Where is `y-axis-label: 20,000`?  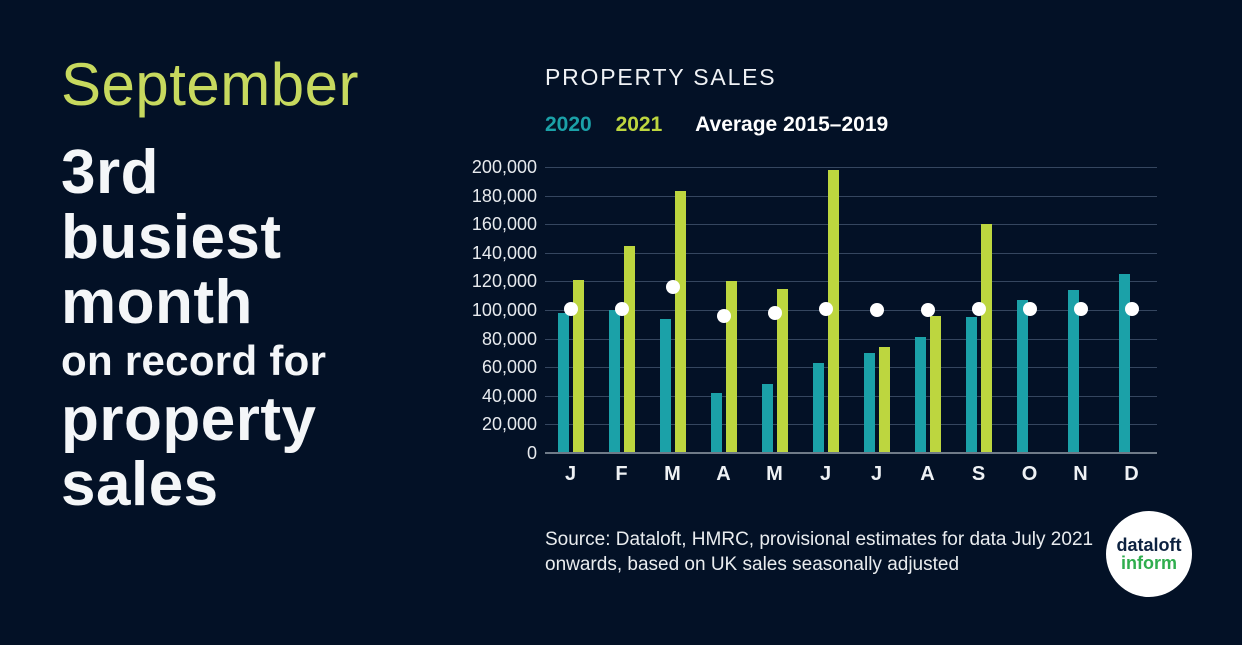 y-axis-label: 20,000 is located at coordinates (509, 424).